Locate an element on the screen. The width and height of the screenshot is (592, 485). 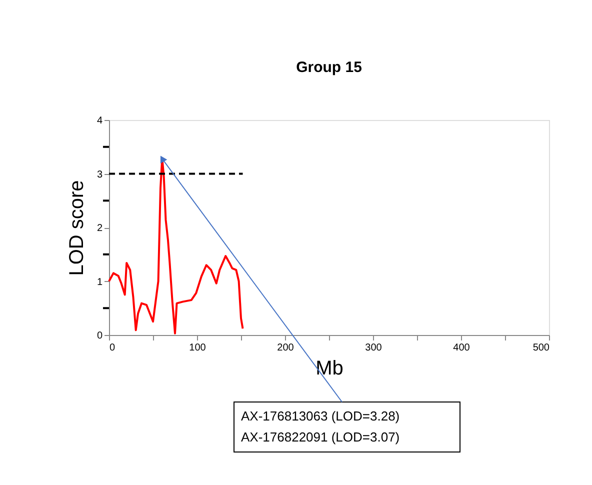
x-tick-label: 0 is located at coordinates (113, 348).